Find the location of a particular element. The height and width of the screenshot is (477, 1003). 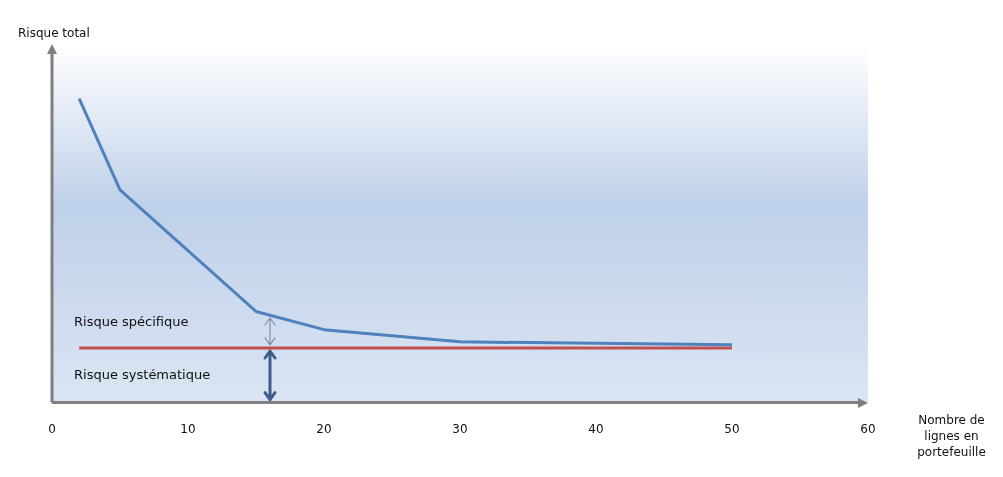

x-tick-label: 50 is located at coordinates (732, 428).